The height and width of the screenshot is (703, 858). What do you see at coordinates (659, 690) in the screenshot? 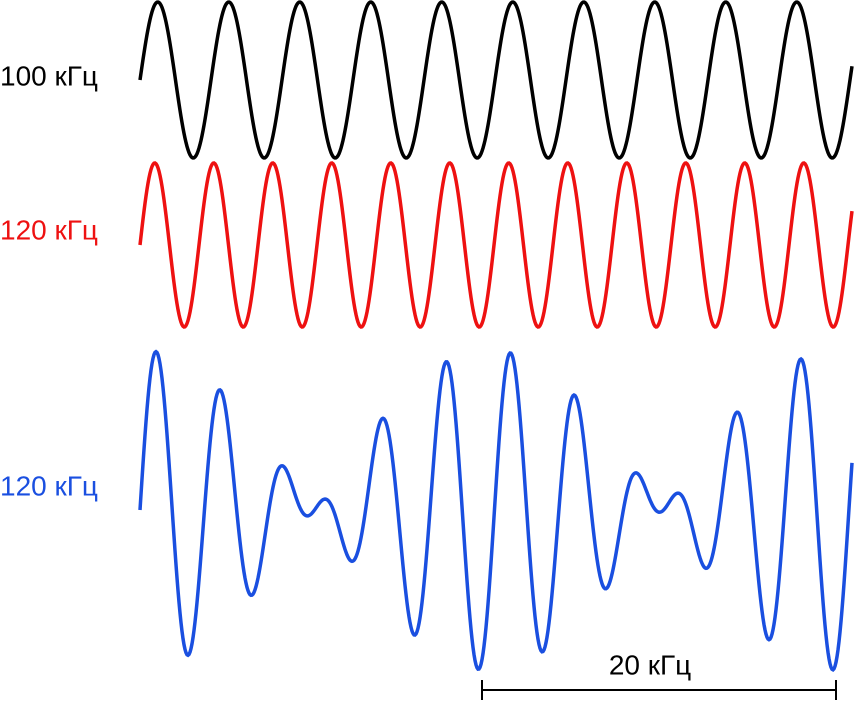
I see `scale-bracket` at bounding box center [659, 690].